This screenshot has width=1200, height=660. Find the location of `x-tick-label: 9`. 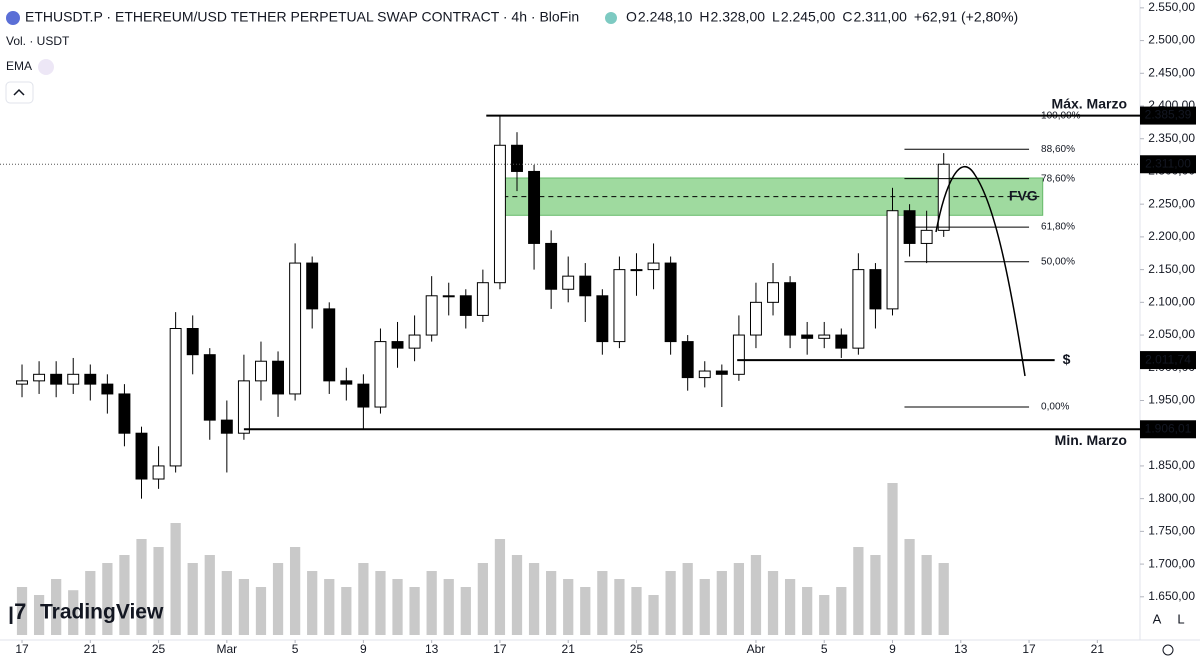

x-tick-label: 9 is located at coordinates (892, 649).